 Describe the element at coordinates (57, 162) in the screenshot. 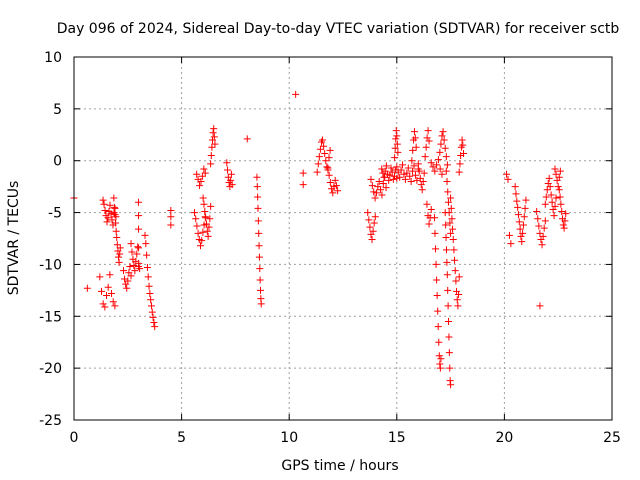

I see `y-tick-label: 0` at that location.